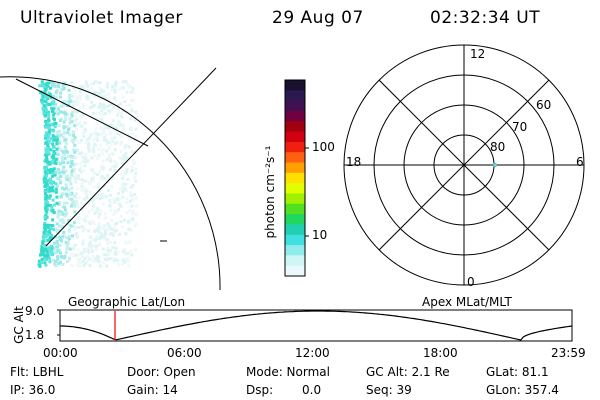 The image size is (600, 400). What do you see at coordinates (33, 390) in the screenshot?
I see `info-ip: IP: 36.0` at bounding box center [33, 390].